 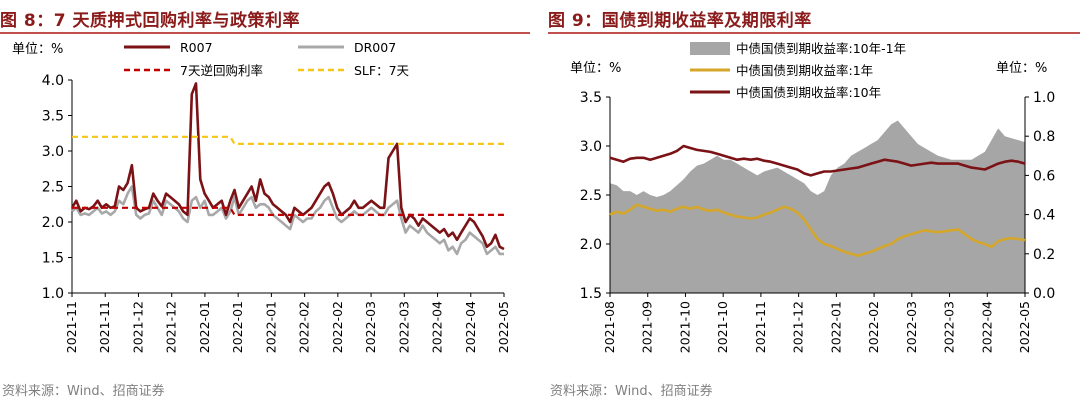 What do you see at coordinates (710, 48) in the screenshot?
I see `legend-swatch-spread` at bounding box center [710, 48].